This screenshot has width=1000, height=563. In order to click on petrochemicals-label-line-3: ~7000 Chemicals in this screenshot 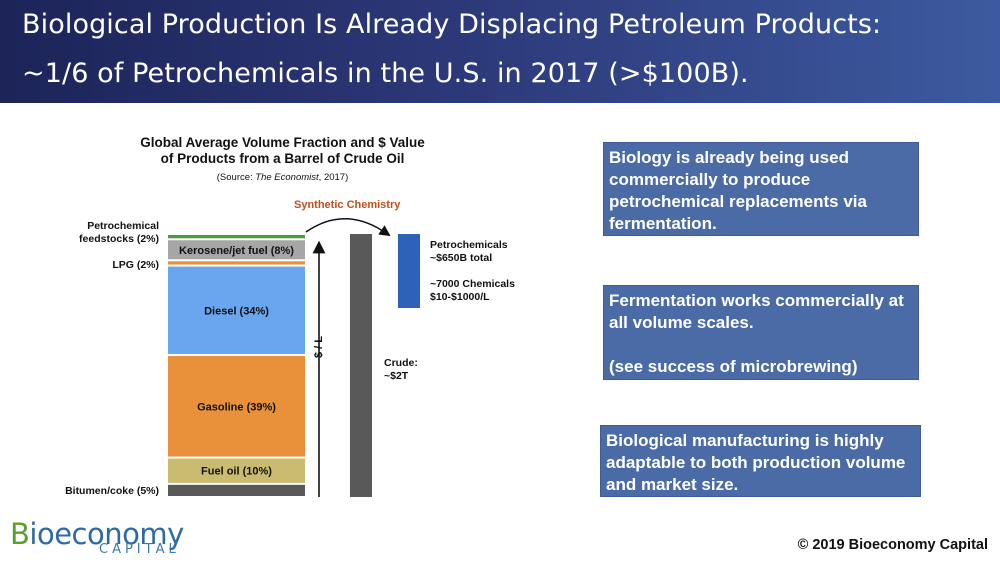, I will do `click(472, 284)`.